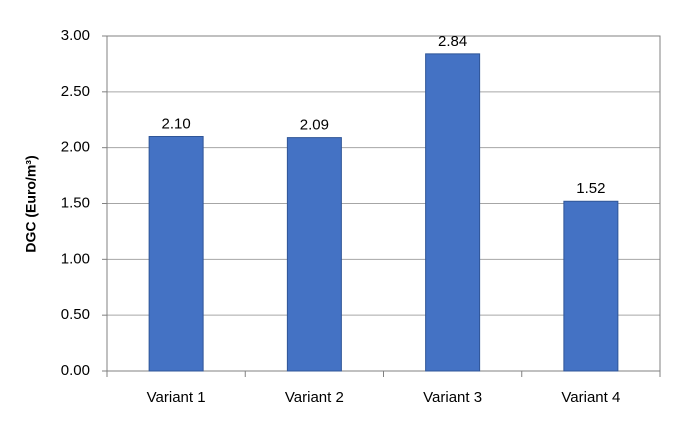 This screenshot has height=431, width=694. I want to click on y-tick-label: 3.00, so click(75, 35).